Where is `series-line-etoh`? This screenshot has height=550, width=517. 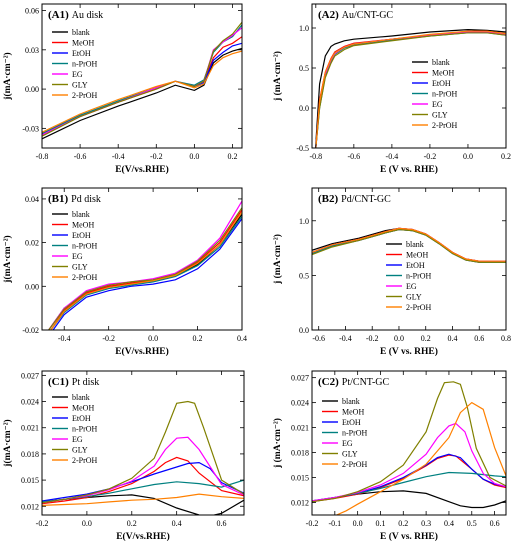
series-line-etoh is located at coordinates (143, 481).